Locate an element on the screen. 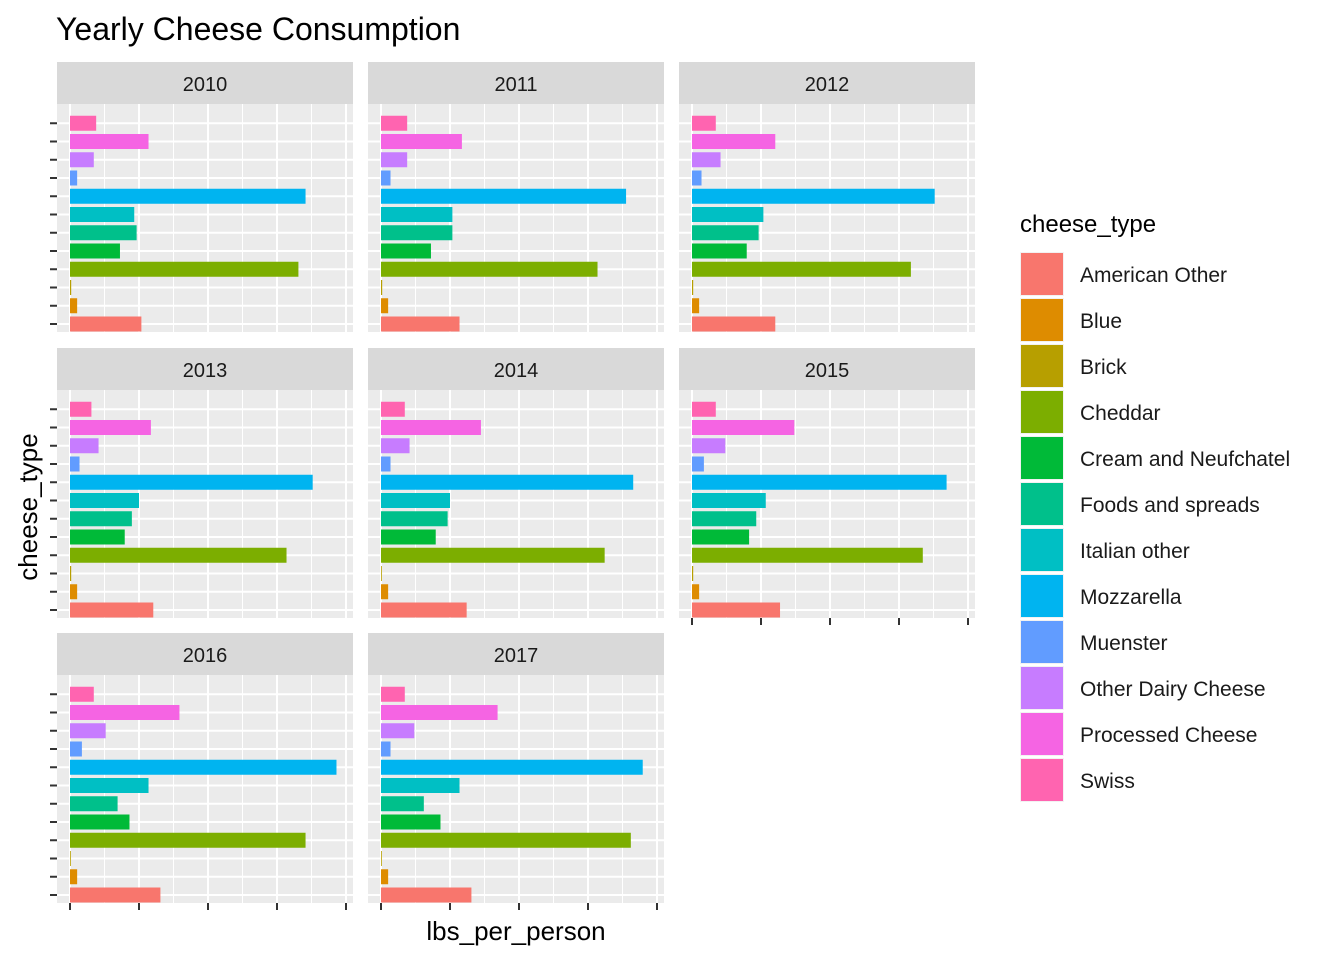 This screenshot has width=1344, height=960. facet-panel-2010: 2010 is located at coordinates (201, 197).